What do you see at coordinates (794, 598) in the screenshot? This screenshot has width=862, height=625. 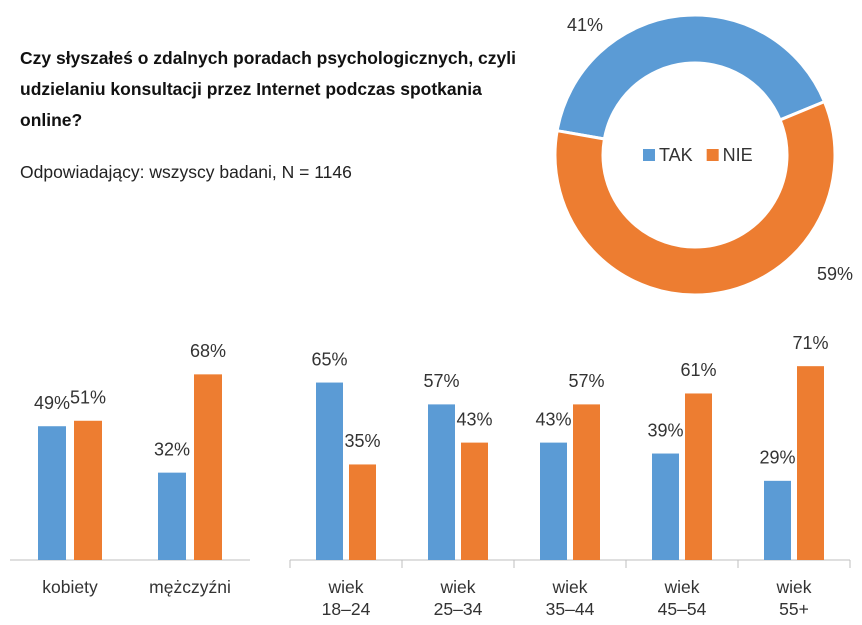 I see `x-tick-label: wiek 55+` at bounding box center [794, 598].